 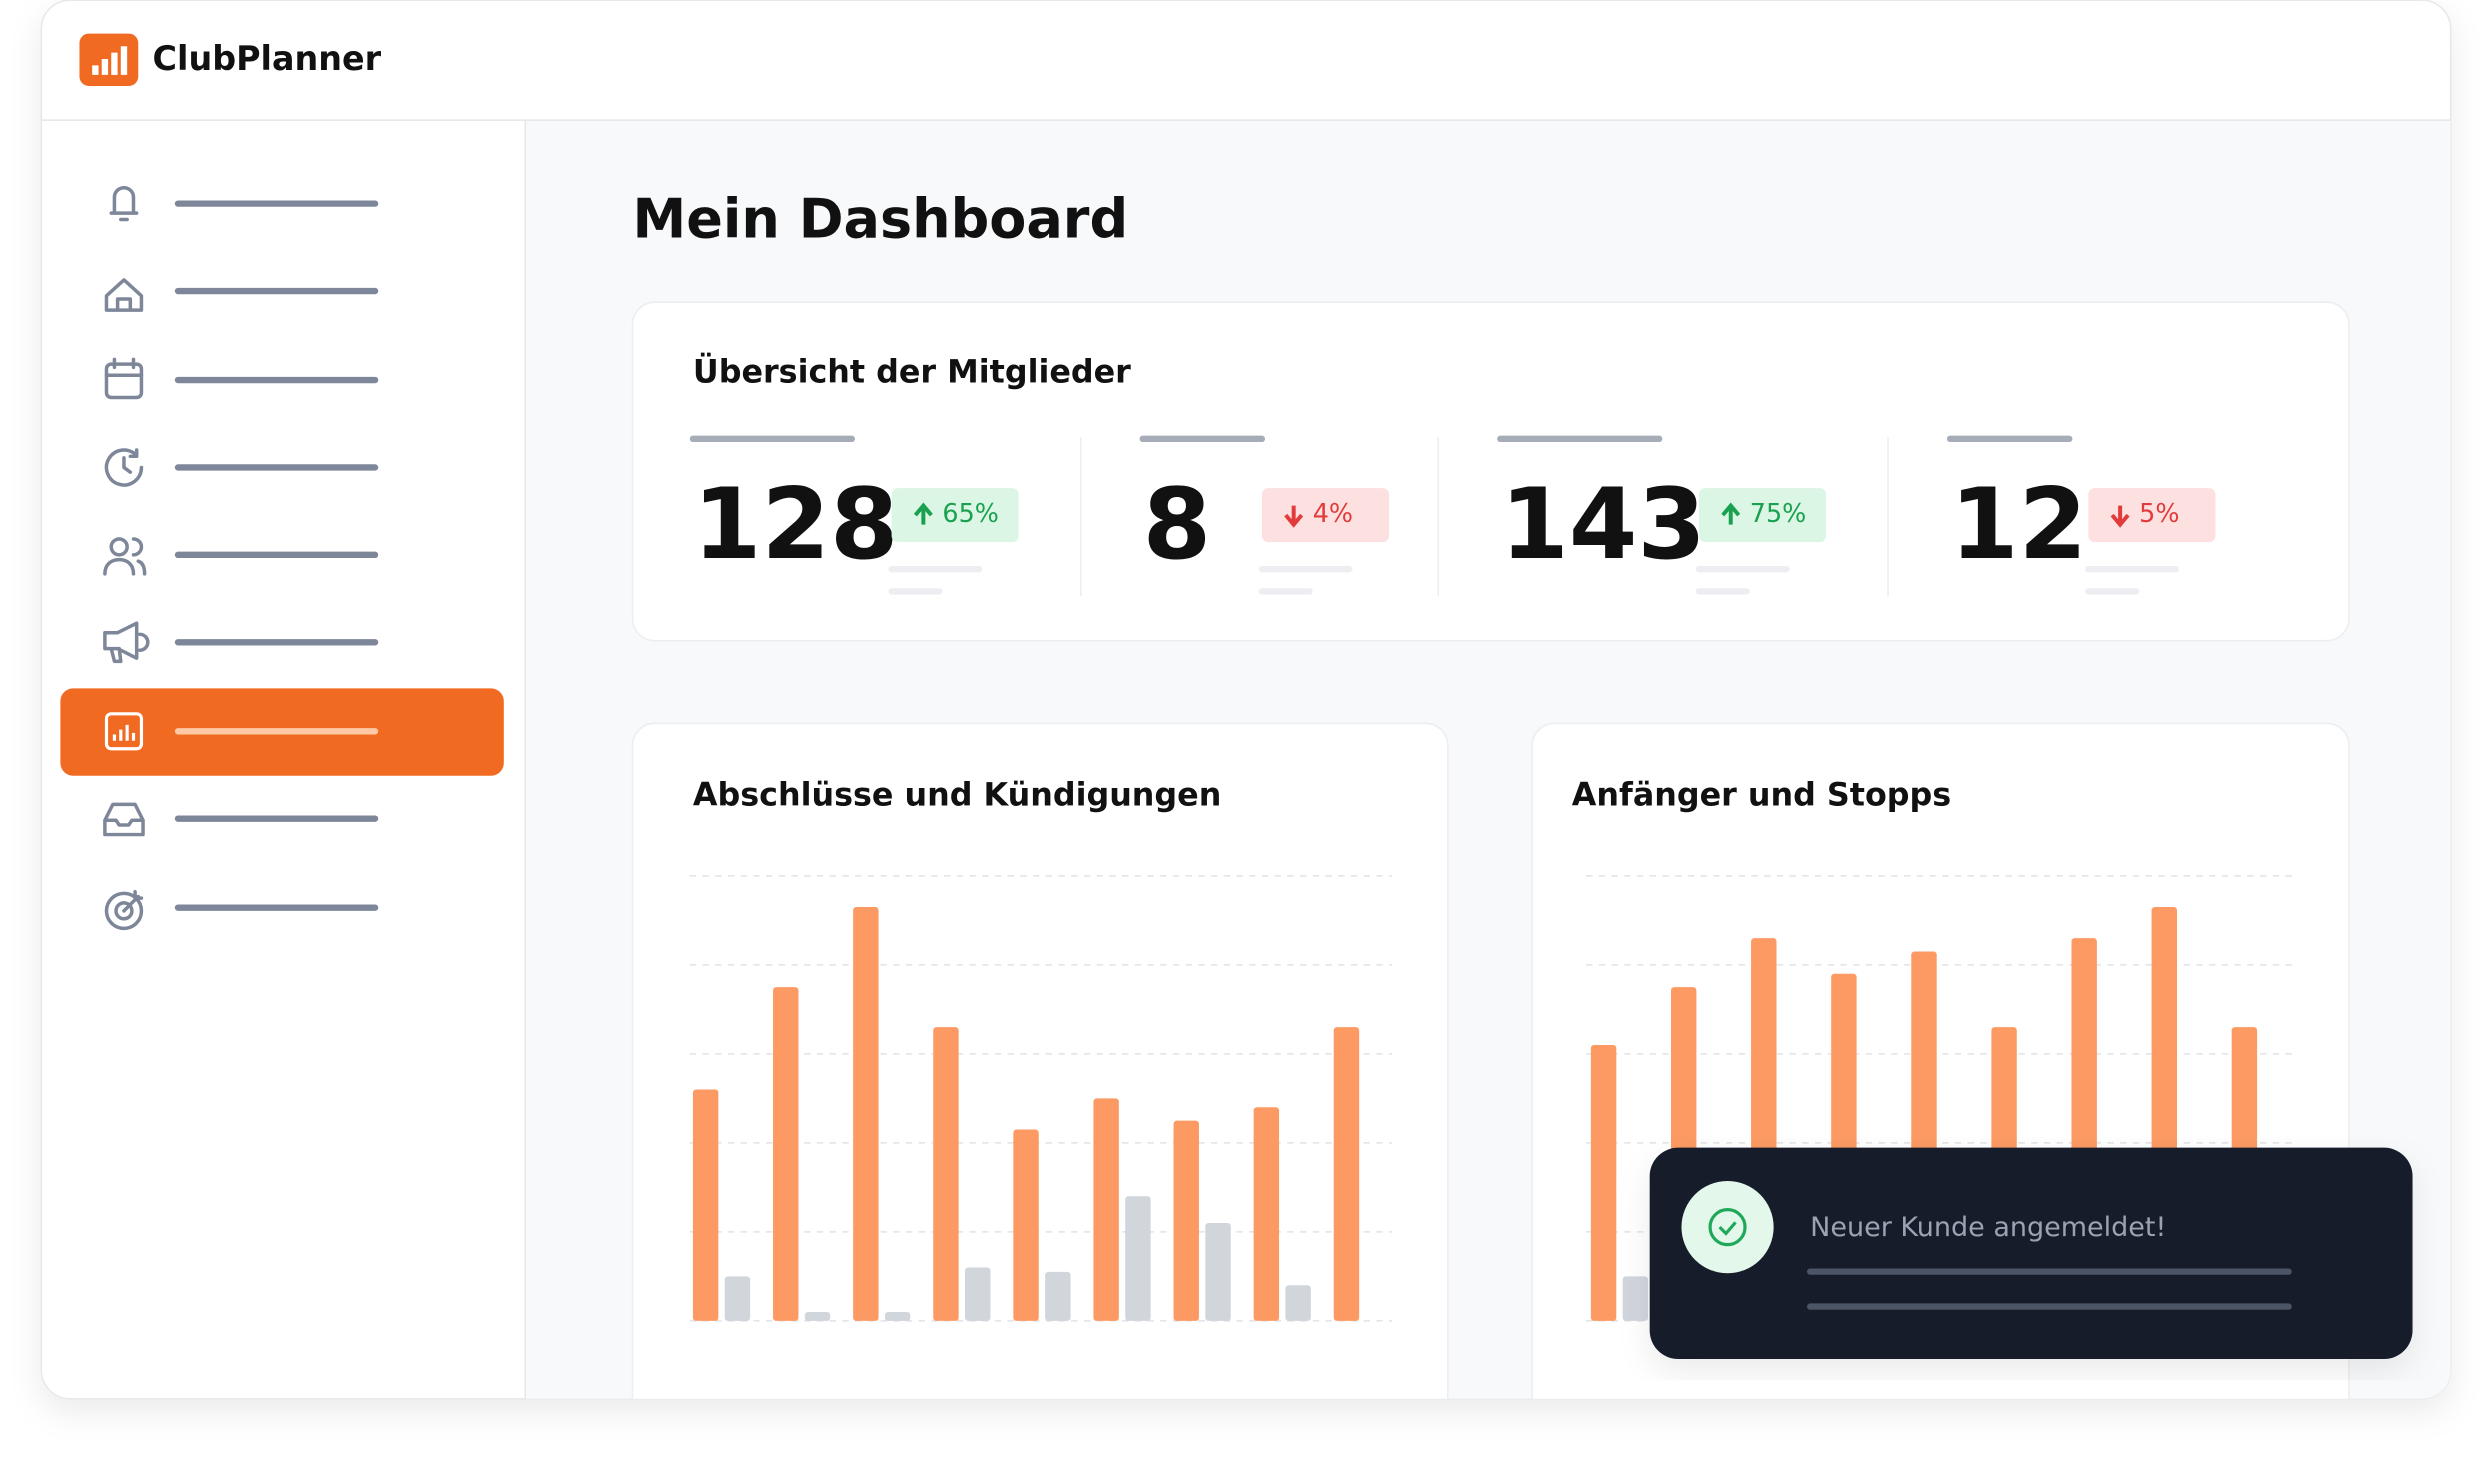 I want to click on brand: ClubPlanner, so click(x=267, y=58).